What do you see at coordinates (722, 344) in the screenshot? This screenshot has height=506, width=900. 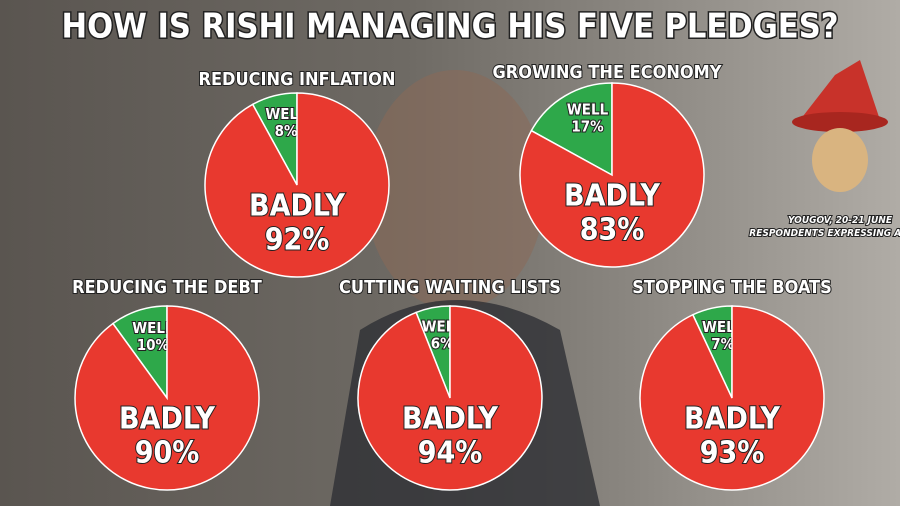 I see `slice-value-label: 7%` at bounding box center [722, 344].